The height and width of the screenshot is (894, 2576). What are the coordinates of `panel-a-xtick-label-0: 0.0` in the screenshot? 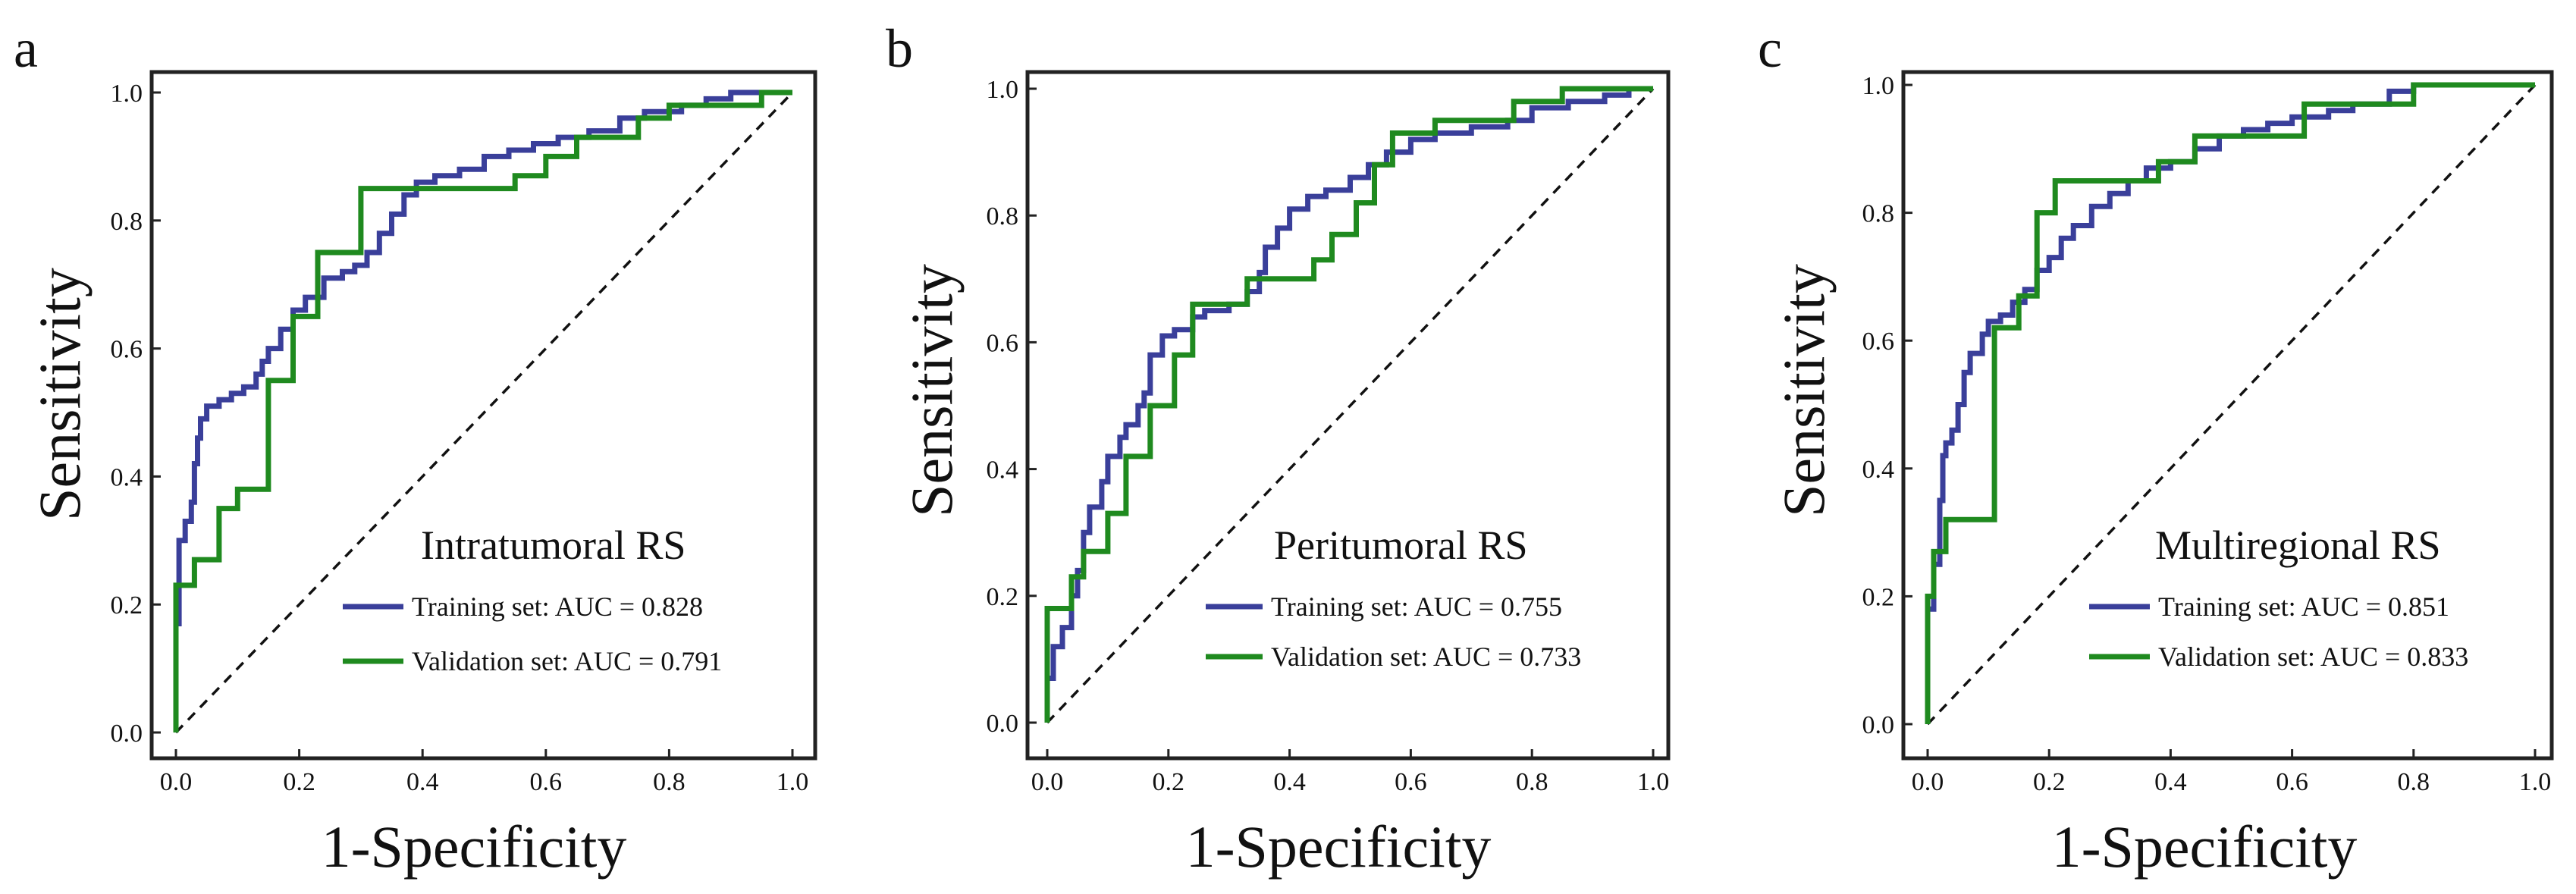 It's located at (176, 782).